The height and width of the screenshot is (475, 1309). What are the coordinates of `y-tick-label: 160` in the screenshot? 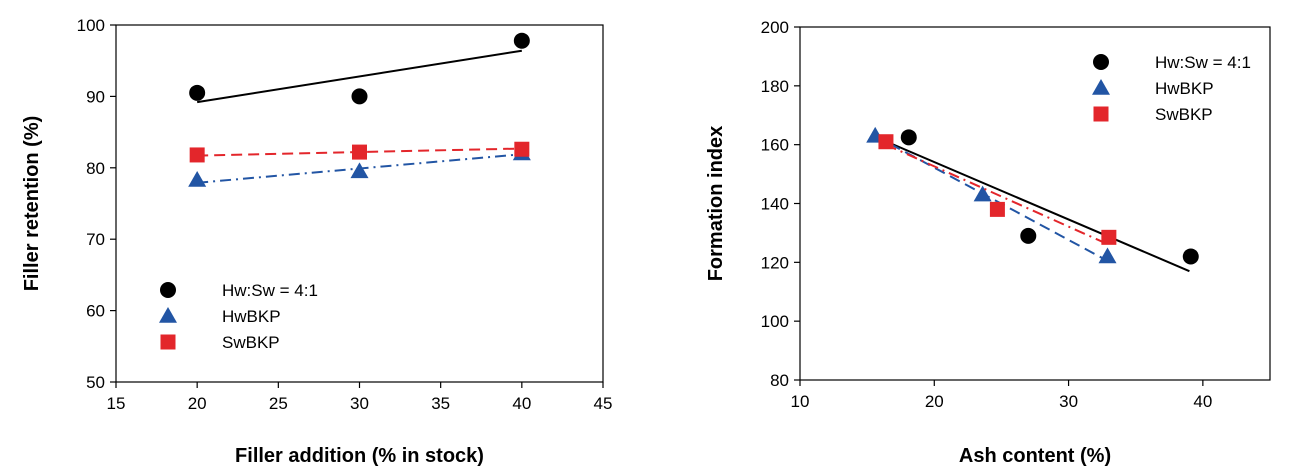 It's located at (775, 145).